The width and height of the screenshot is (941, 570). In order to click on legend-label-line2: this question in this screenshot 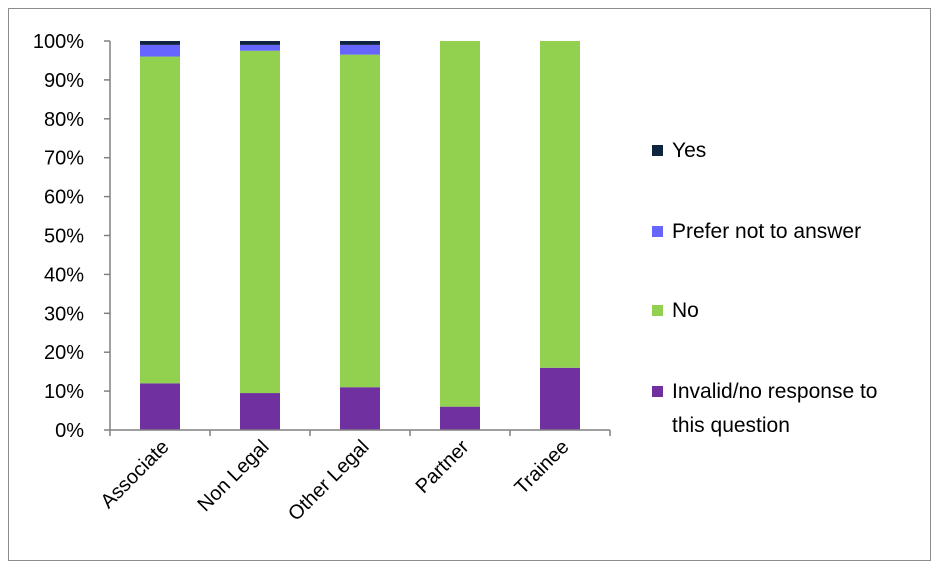, I will do `click(731, 425)`.